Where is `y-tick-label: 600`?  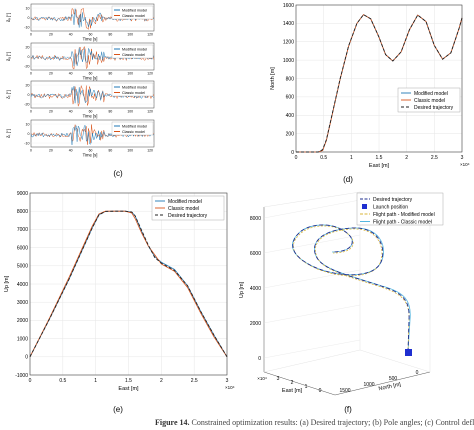
y-tick-label: 600 is located at coordinates (290, 98).